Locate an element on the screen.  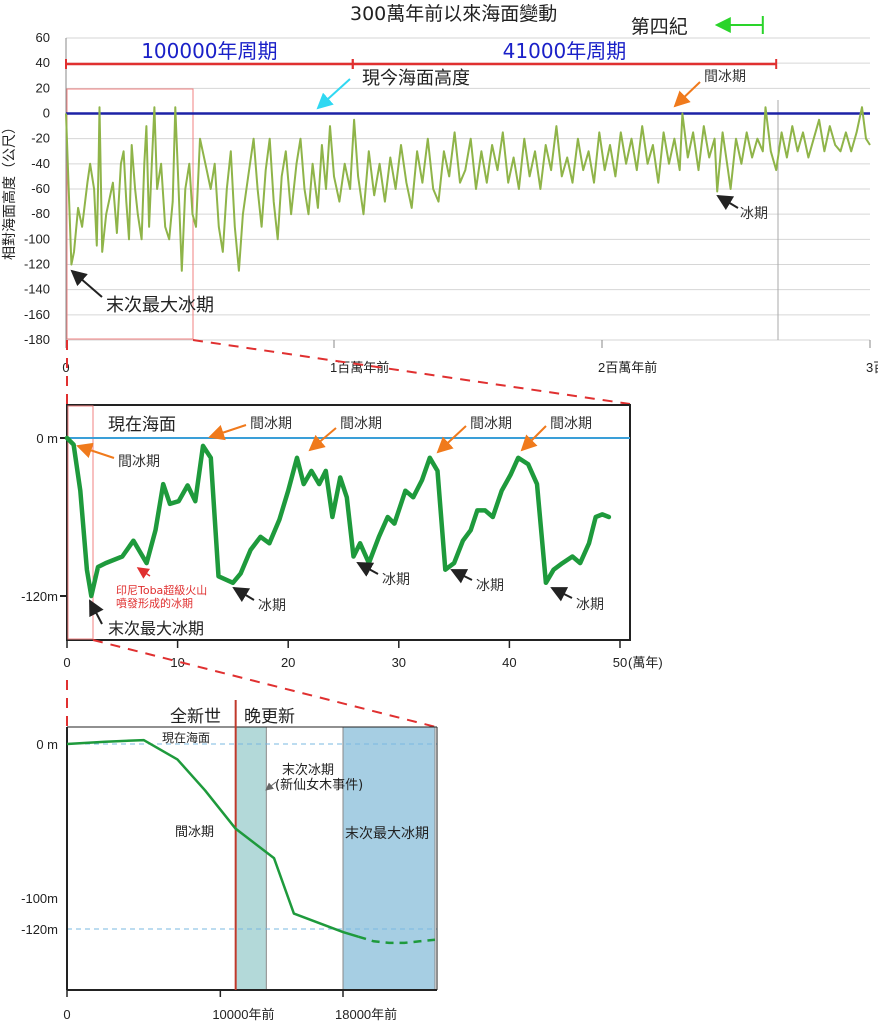
toba-arrow is located at coordinates (143, 573).